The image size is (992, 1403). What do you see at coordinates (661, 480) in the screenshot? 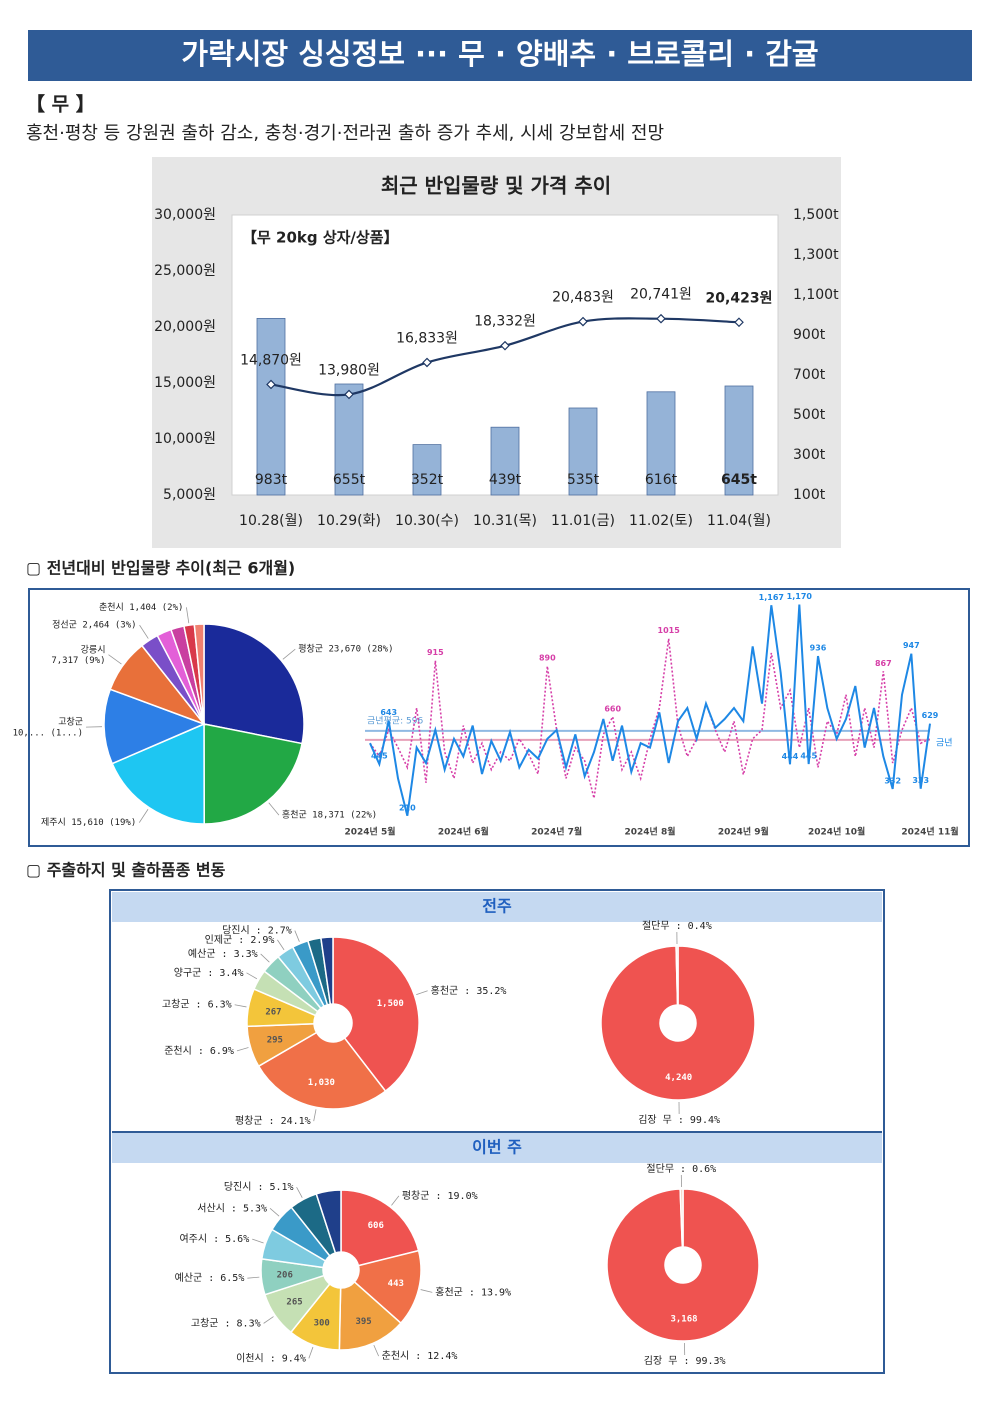
I see `bar-label: 616t` at bounding box center [661, 480].